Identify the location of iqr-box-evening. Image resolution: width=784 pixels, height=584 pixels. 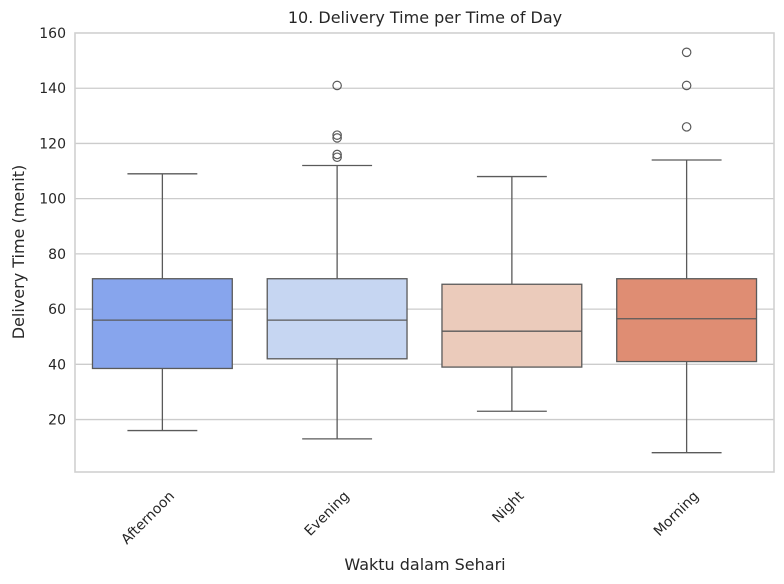
(337, 319).